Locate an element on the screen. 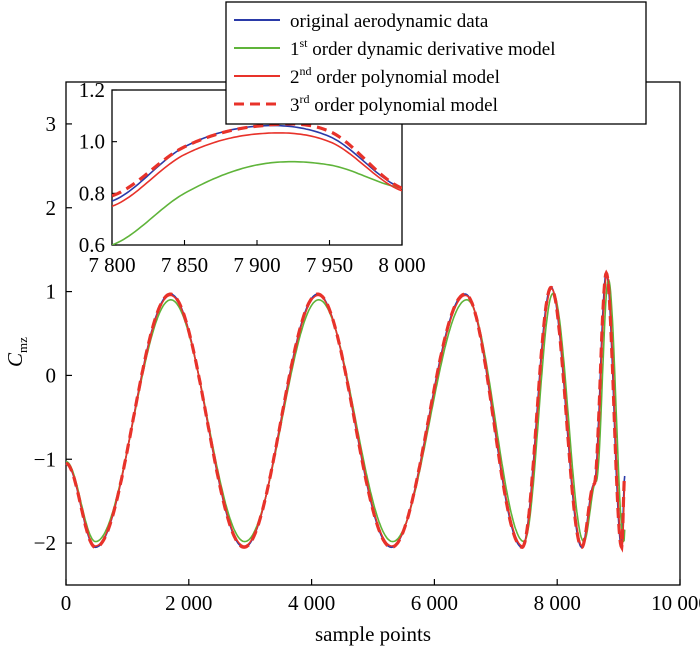  inset-x-tick-label: 7 850 is located at coordinates (184, 265).